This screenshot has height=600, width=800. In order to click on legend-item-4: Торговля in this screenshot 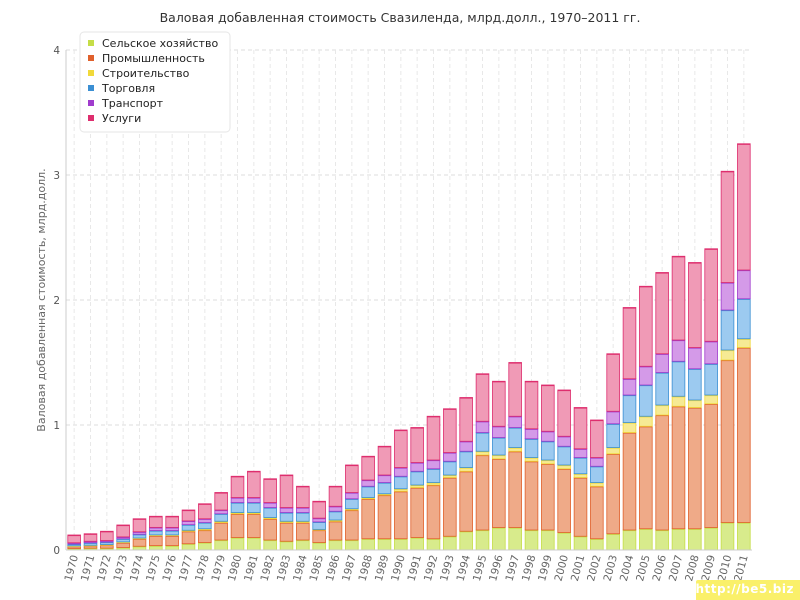, I will do `click(128, 88)`.